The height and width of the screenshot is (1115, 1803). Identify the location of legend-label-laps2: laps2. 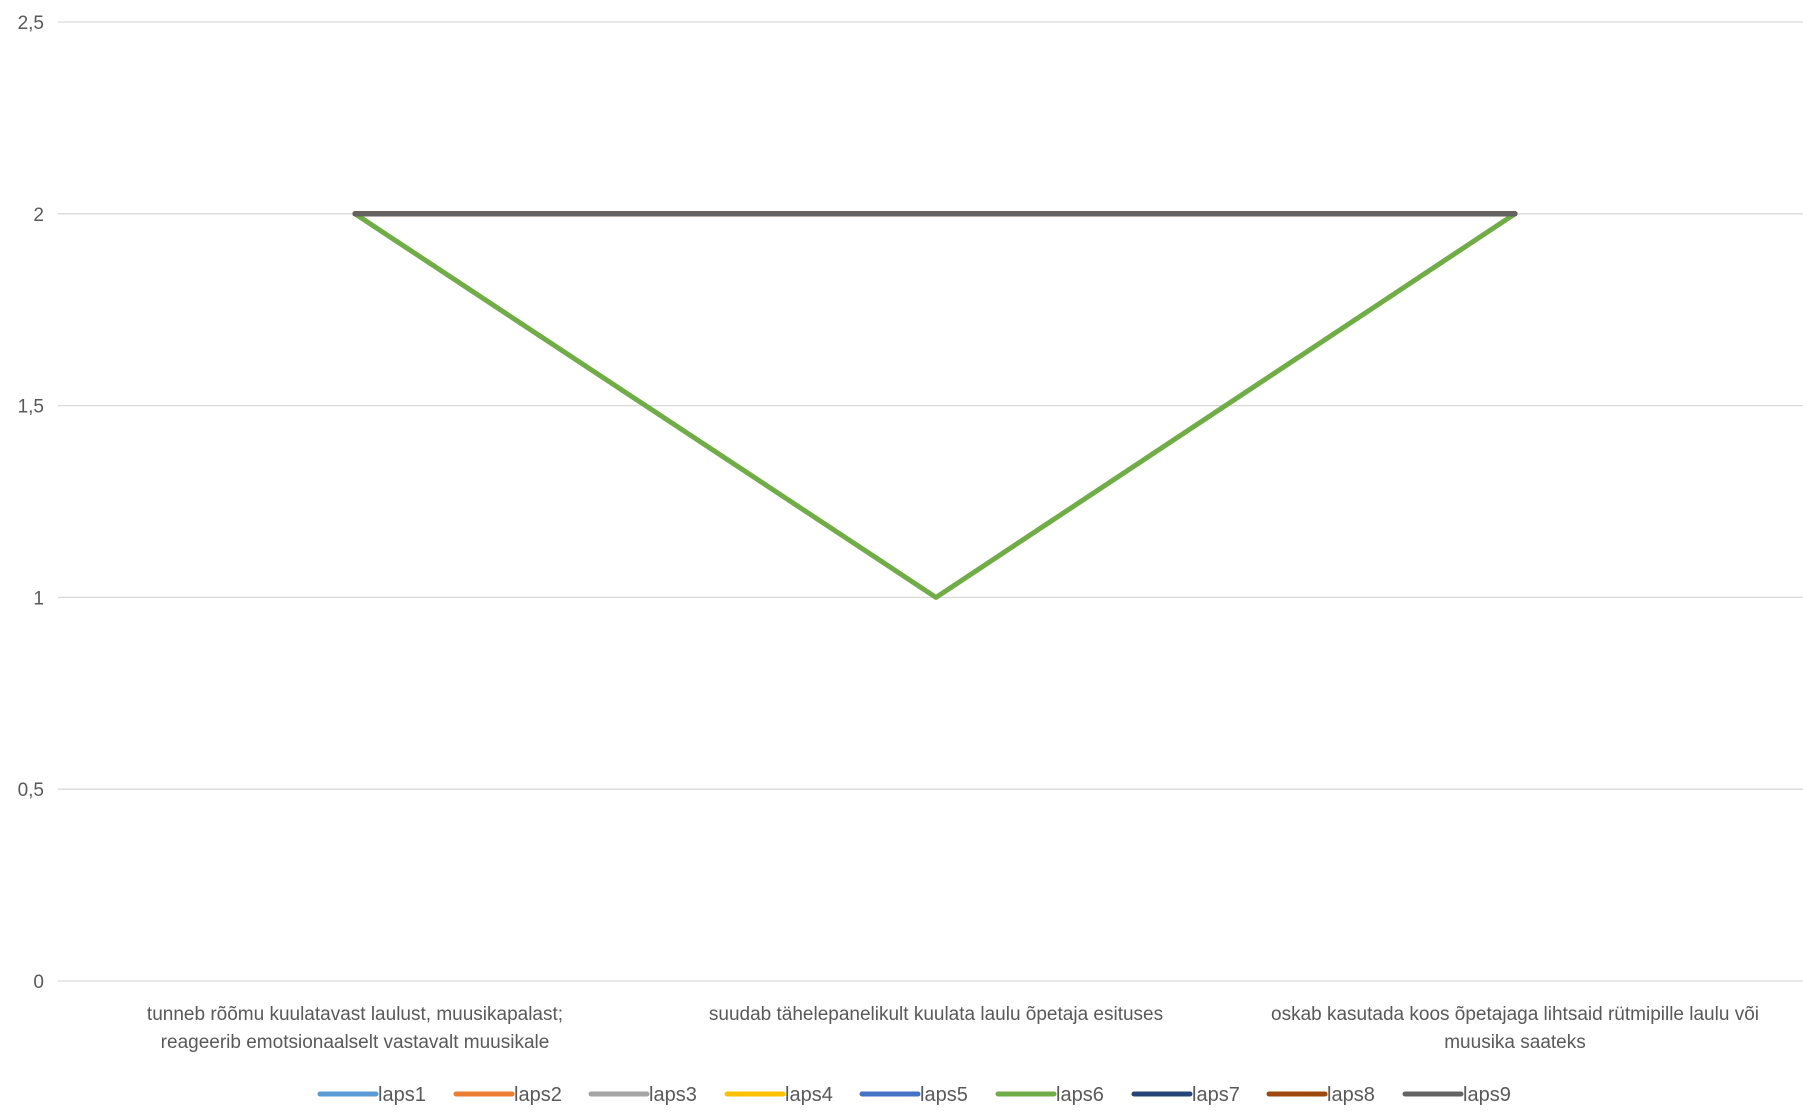
(538, 1095).